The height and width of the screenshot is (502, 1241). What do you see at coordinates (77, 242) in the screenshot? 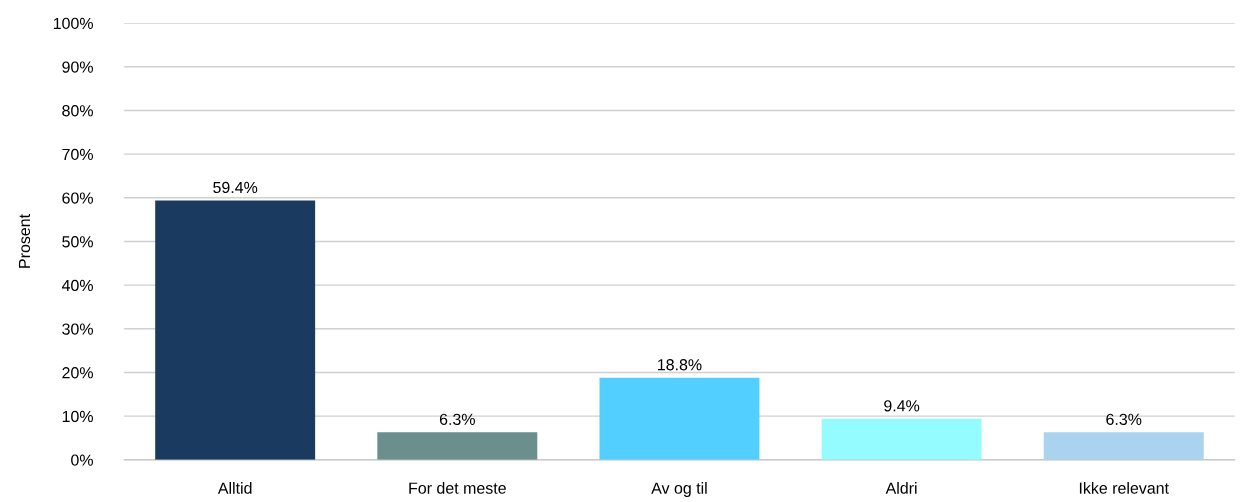
I see `y-tick-label: 50%` at bounding box center [77, 242].